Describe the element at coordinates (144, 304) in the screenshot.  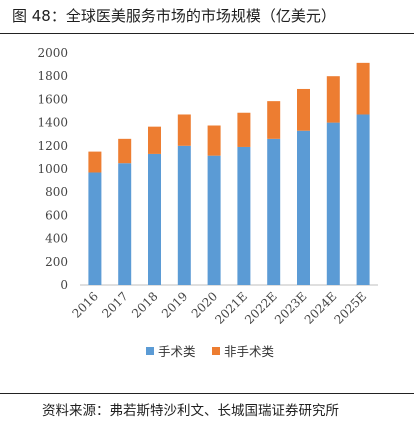
I see `x-tick-label: 2018` at that location.